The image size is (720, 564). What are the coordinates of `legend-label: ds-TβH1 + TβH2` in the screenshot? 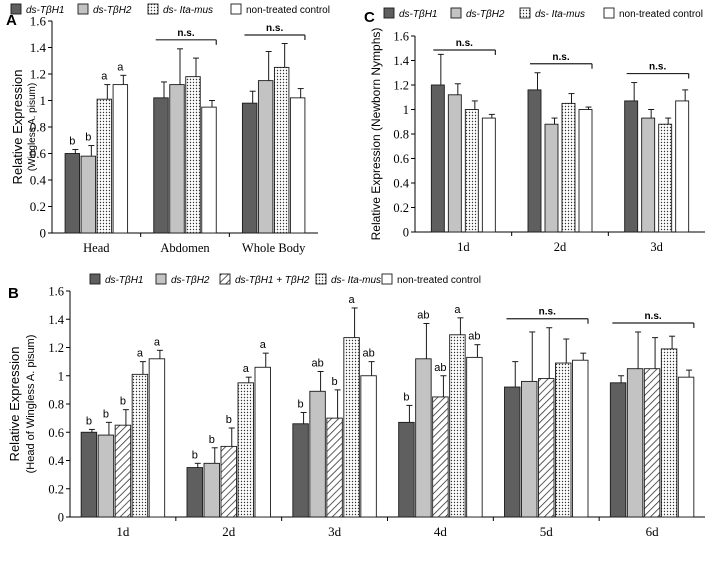 It's located at (272, 280).